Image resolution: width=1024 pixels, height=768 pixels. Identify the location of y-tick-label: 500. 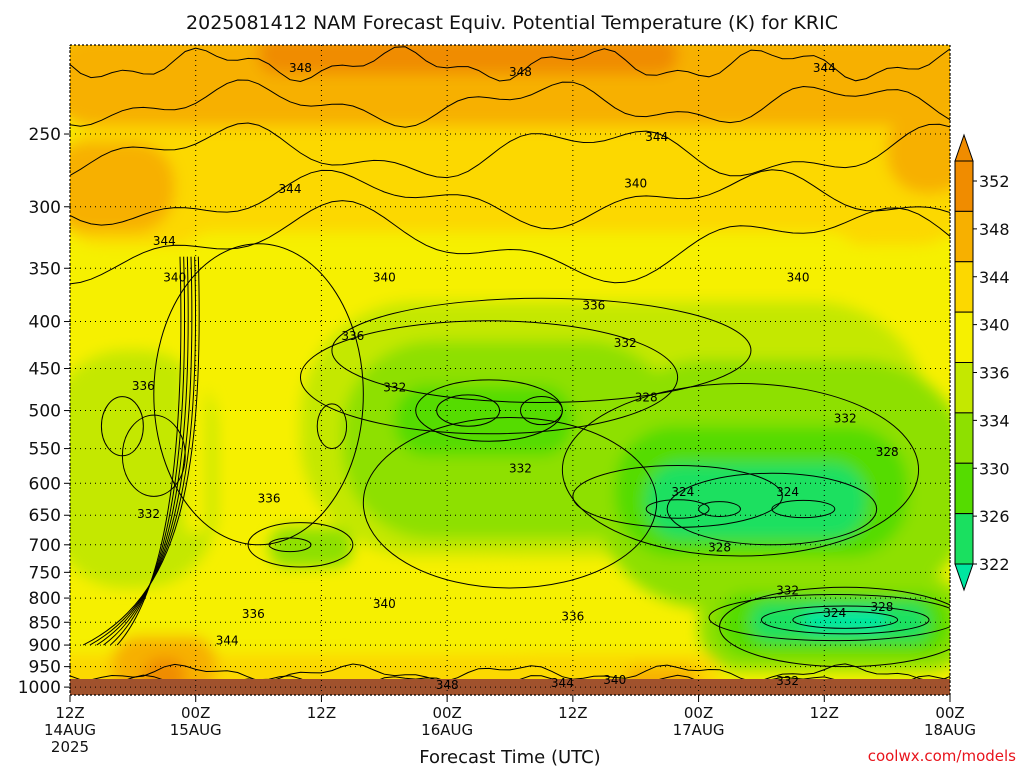
(45, 412).